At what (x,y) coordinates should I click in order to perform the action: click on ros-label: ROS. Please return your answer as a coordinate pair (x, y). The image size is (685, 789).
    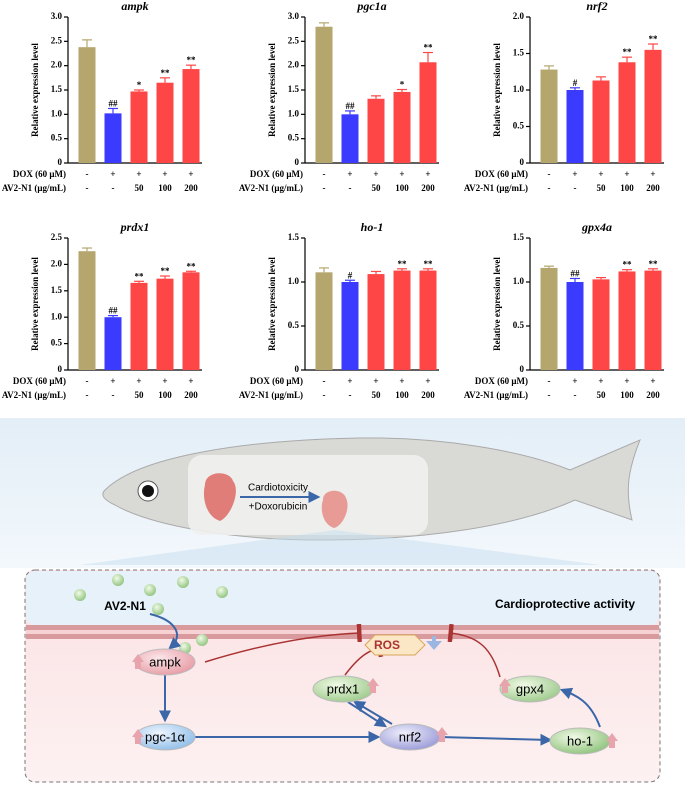
    Looking at the image, I should click on (387, 645).